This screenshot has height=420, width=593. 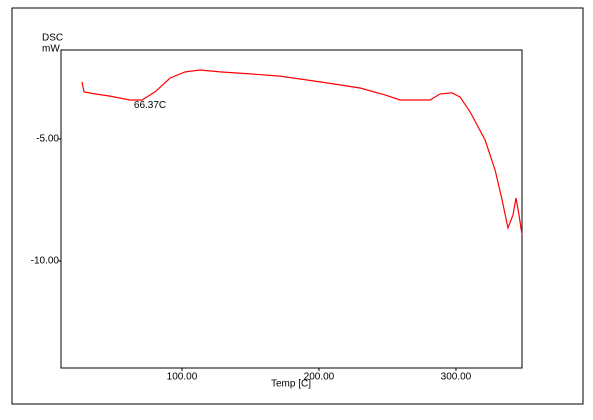 I want to click on x-tick-label: 100.00, so click(x=182, y=377).